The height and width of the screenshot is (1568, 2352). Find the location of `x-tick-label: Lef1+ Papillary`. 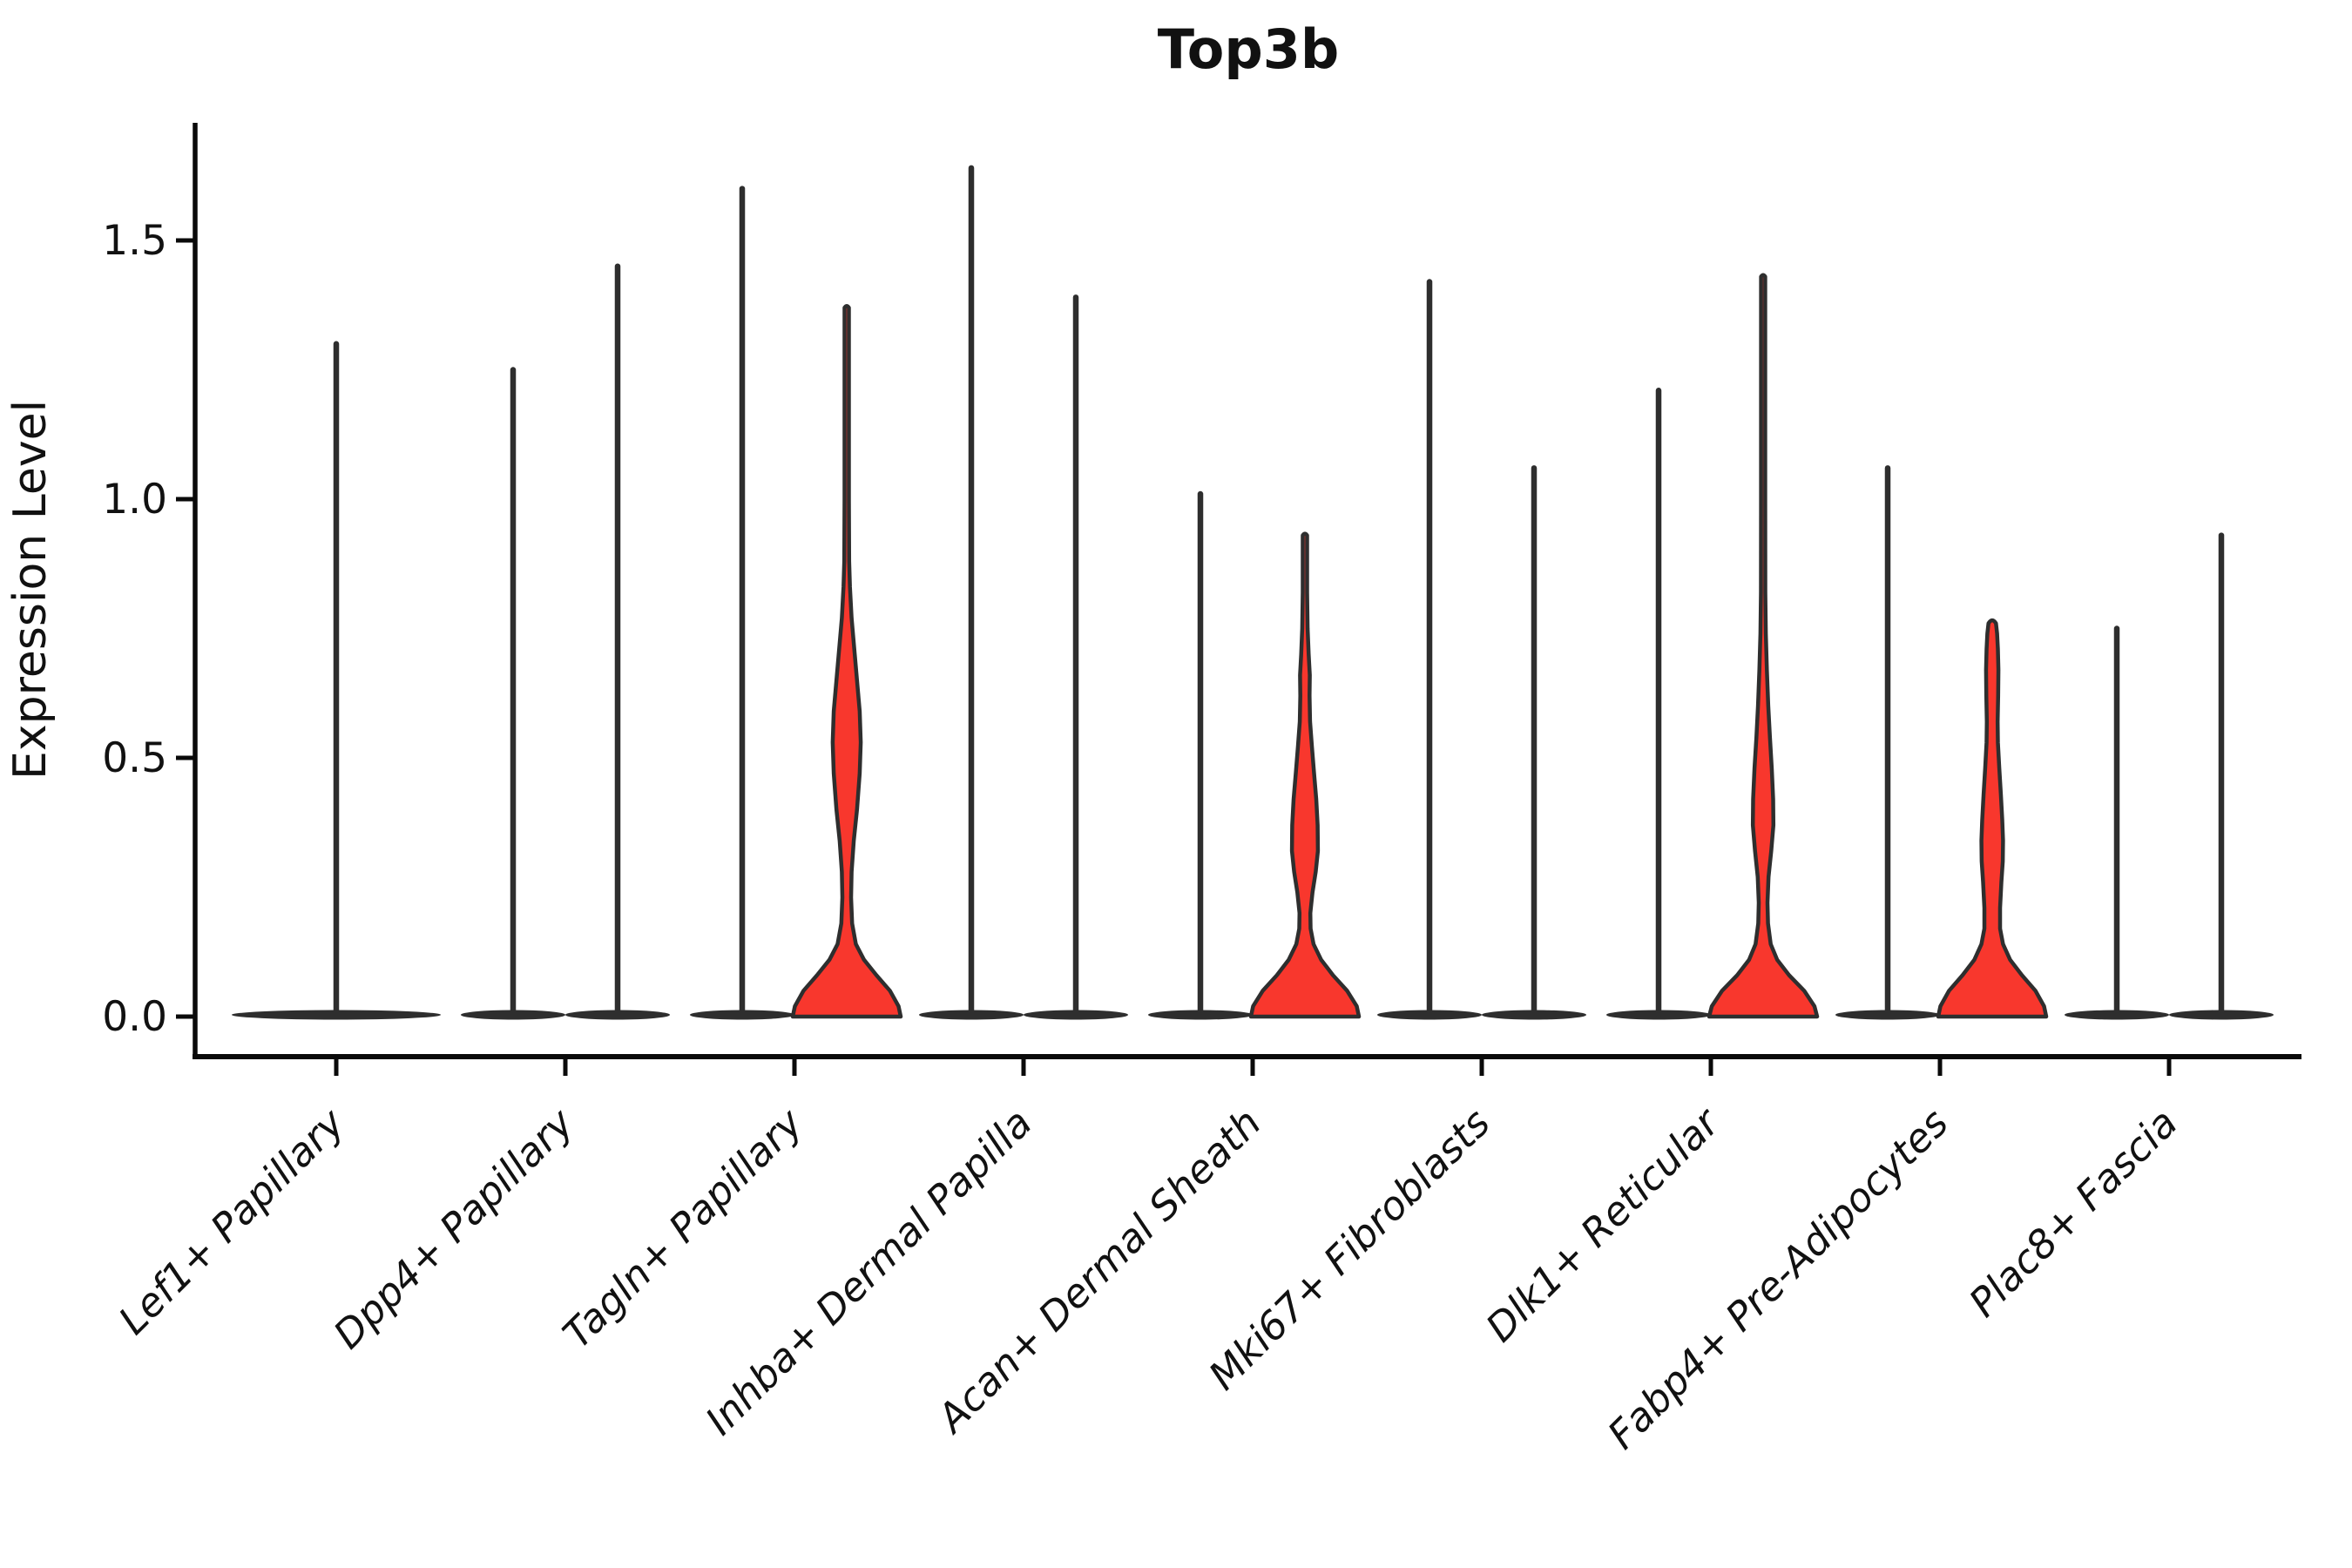

x-tick-label: Lef1+ Papillary is located at coordinates (233, 1221).